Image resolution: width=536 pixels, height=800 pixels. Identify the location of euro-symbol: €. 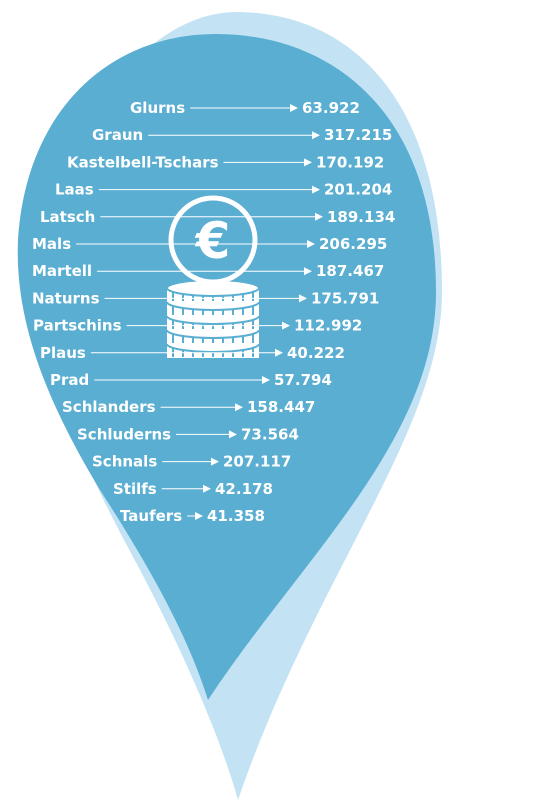
(213, 241).